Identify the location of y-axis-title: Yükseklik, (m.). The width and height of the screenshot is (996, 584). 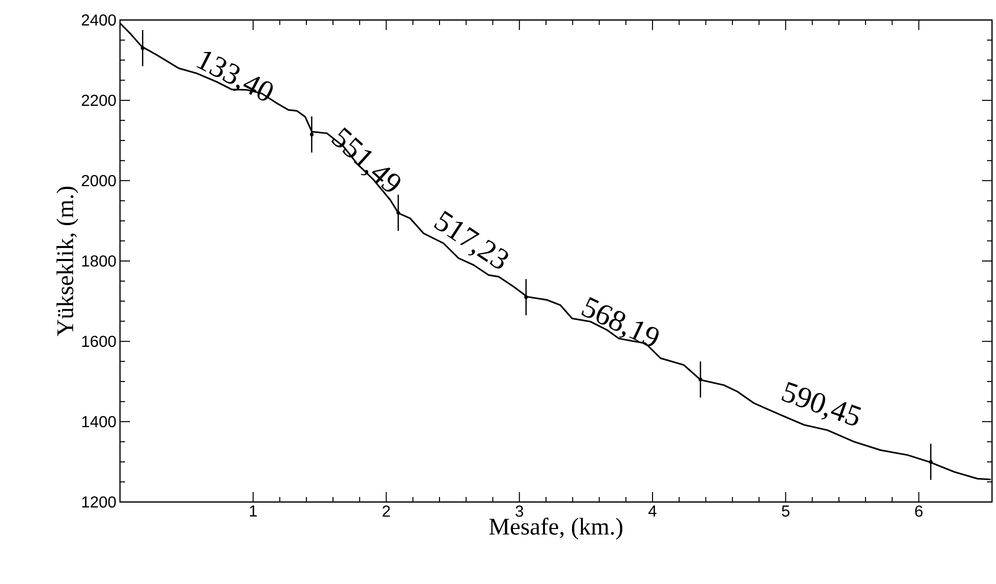
(67, 261).